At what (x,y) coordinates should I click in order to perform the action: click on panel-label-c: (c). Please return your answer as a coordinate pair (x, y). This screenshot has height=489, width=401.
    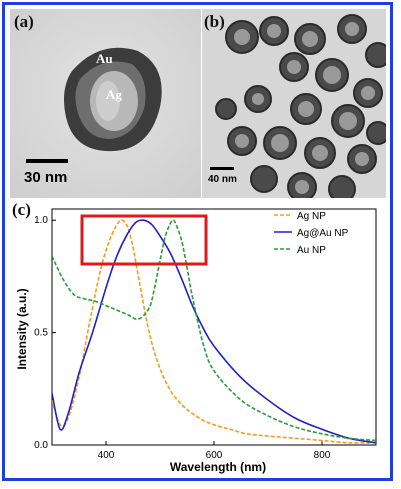
    Looking at the image, I should click on (21, 209).